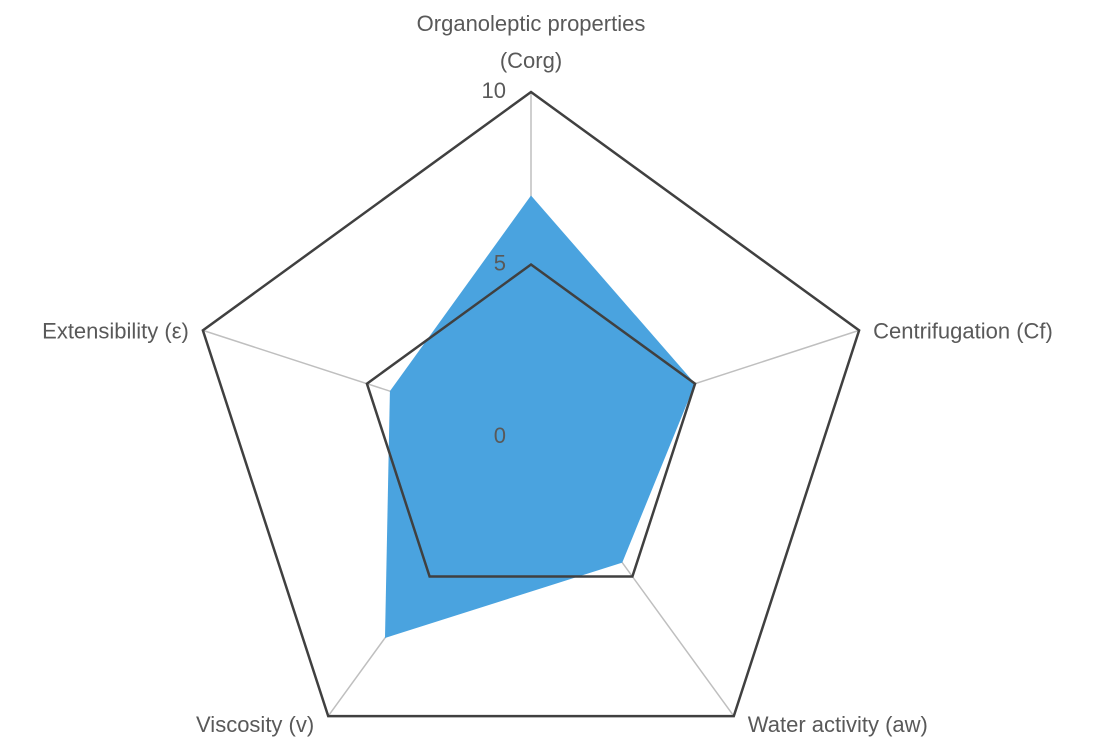  Describe the element at coordinates (838, 724) in the screenshot. I see `axis-label: Water activity (aw)` at that location.